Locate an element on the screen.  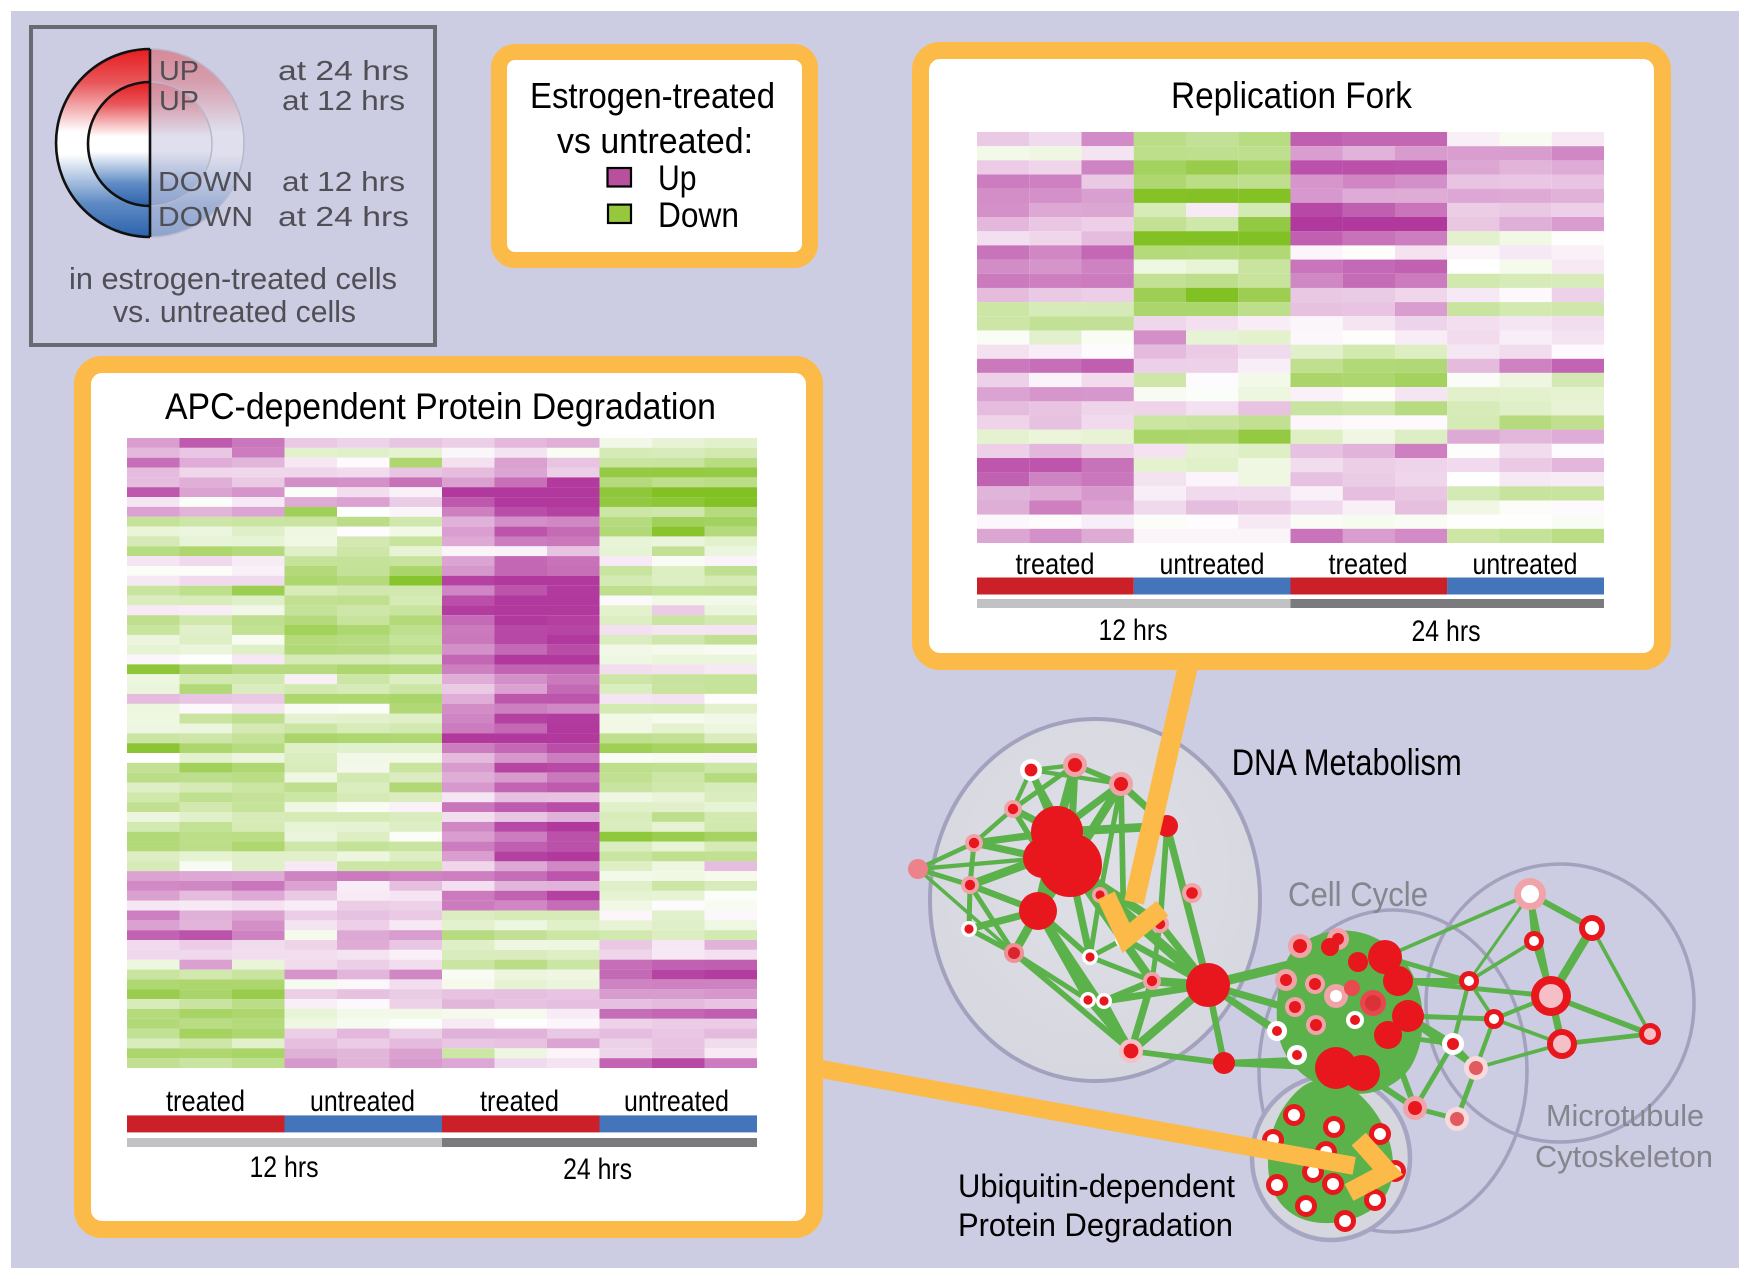
svg-text: Ubiquitin-dependent is located at coordinates (1096, 1186).